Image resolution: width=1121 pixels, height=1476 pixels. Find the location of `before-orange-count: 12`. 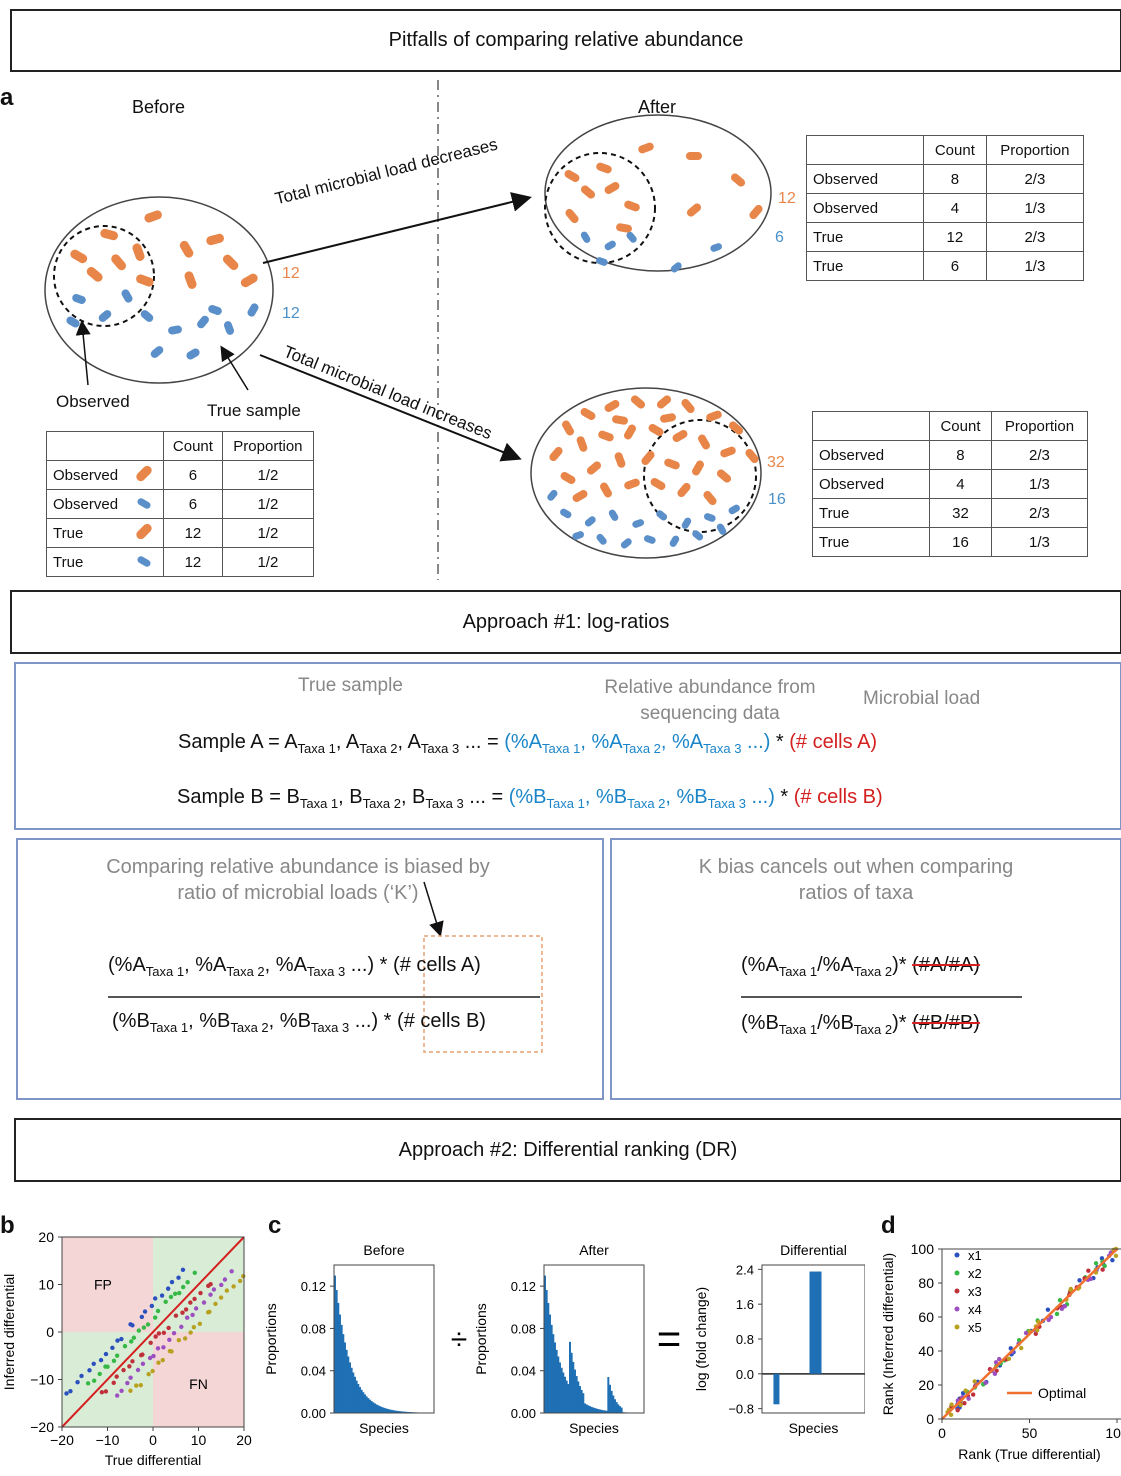

before-orange-count: 12 is located at coordinates (291, 273).